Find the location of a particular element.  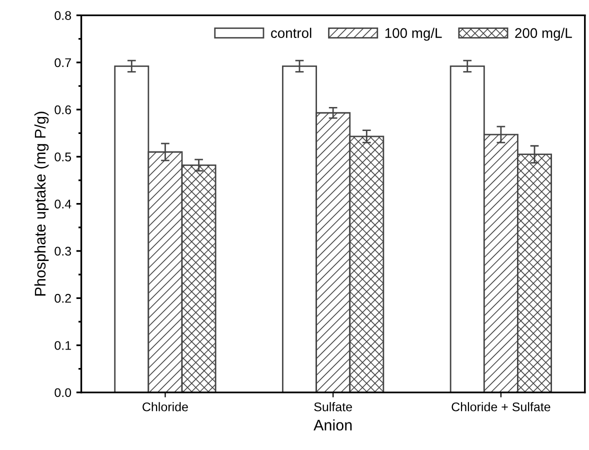

y-tick-label: 0.4 is located at coordinates (63, 204).